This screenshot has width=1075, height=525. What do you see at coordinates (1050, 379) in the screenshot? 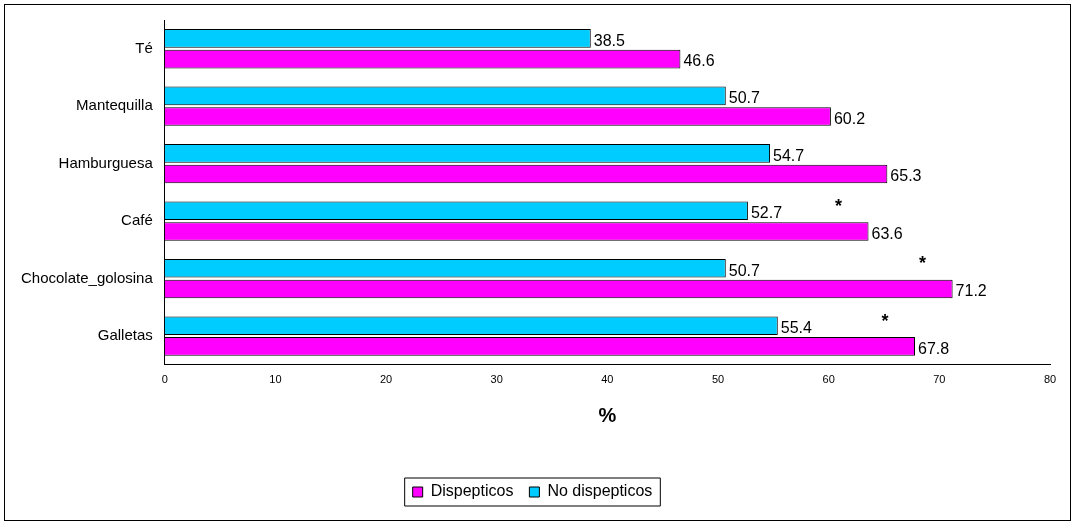
I see `x-tick-label: 80` at bounding box center [1050, 379].